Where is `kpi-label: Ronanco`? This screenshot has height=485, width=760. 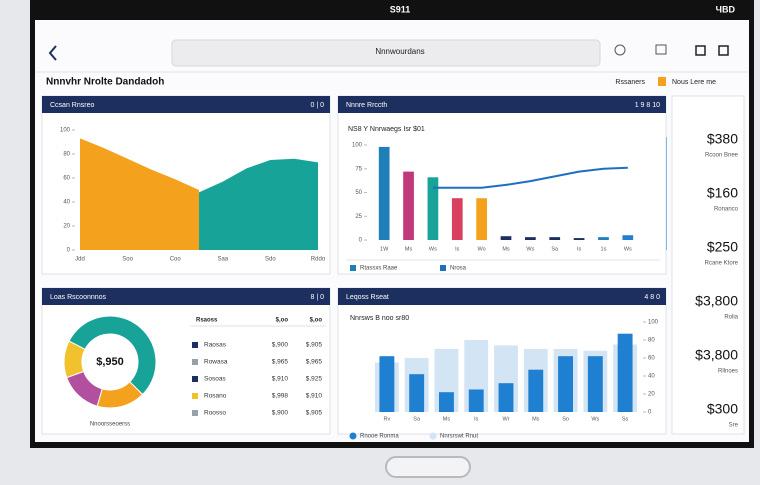
kpi-label: Ronanco is located at coordinates (726, 210).